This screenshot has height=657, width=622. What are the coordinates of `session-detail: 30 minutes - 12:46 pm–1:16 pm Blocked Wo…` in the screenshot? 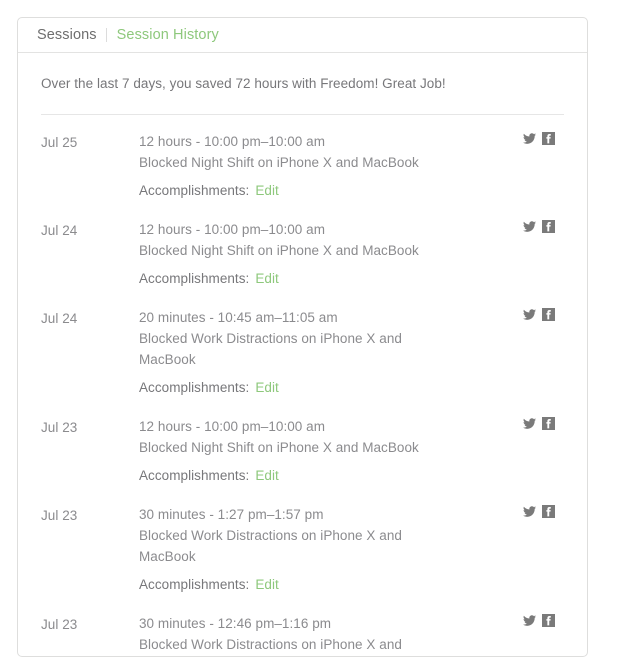 It's located at (300, 634).